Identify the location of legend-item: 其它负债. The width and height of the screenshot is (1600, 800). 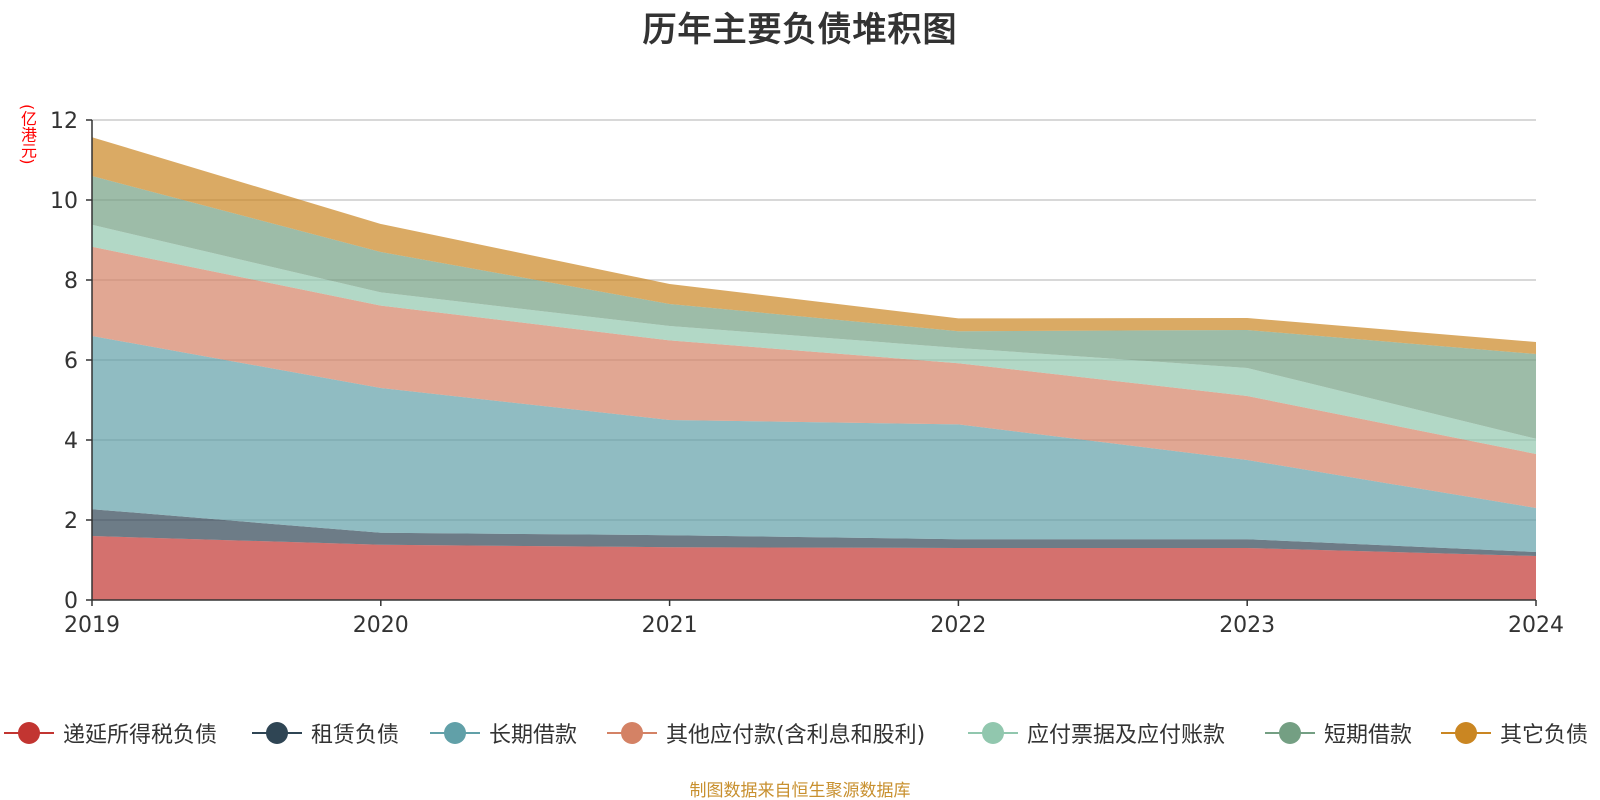
(1514, 733).